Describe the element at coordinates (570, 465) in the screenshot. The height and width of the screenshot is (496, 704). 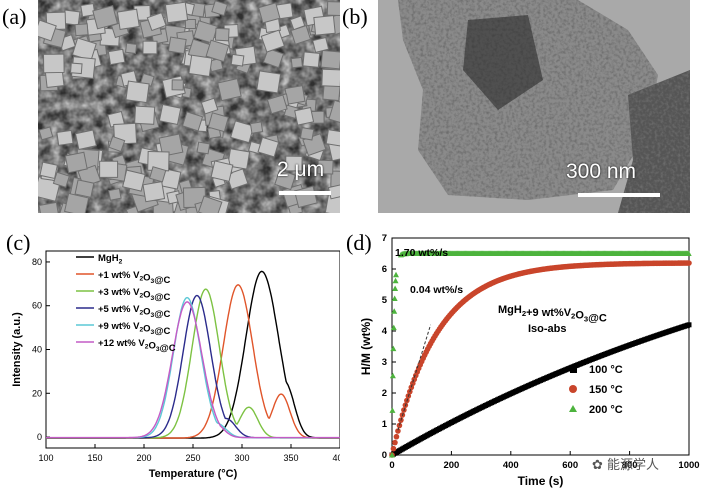
I see `x-tick-label-d: 600` at that location.